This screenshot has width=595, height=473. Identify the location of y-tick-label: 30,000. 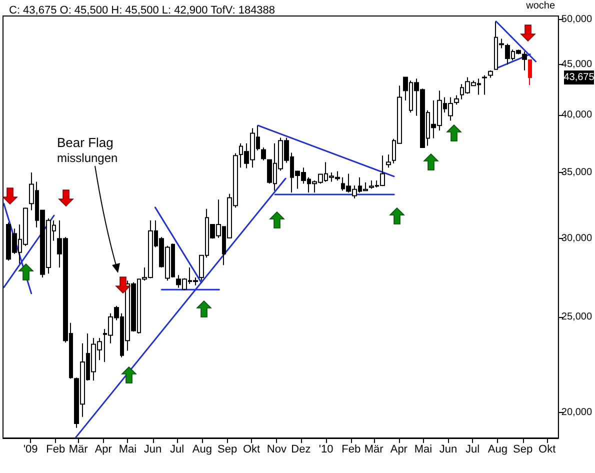
(576, 238).